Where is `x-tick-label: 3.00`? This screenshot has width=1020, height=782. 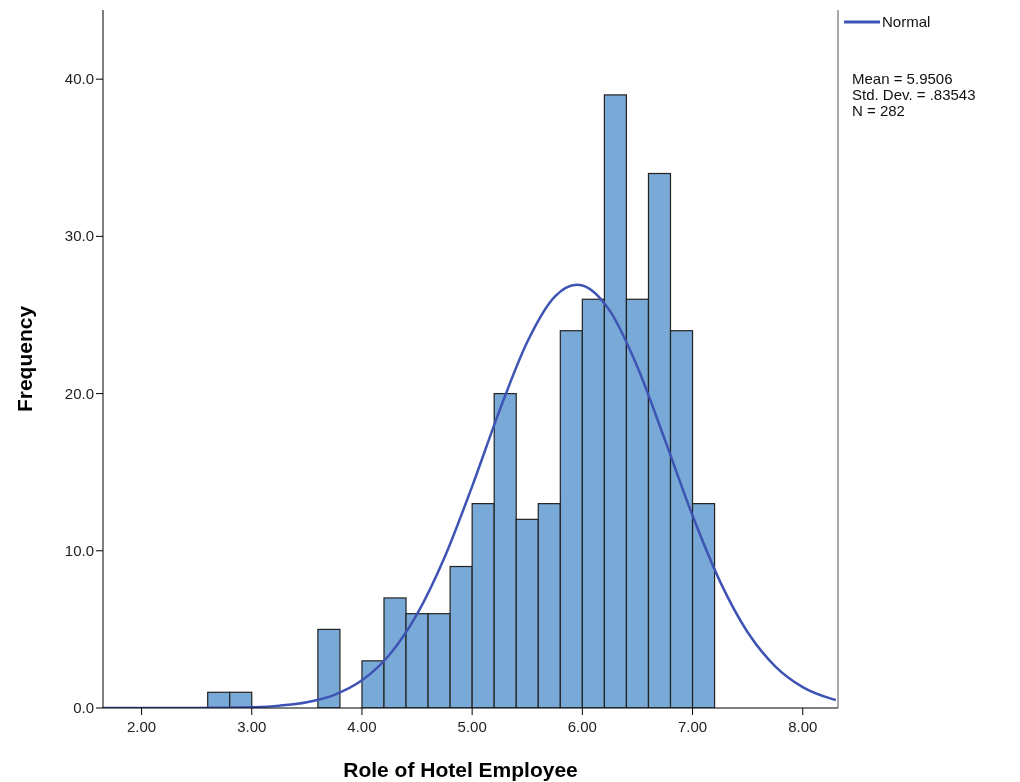 x-tick-label: 3.00 is located at coordinates (252, 726).